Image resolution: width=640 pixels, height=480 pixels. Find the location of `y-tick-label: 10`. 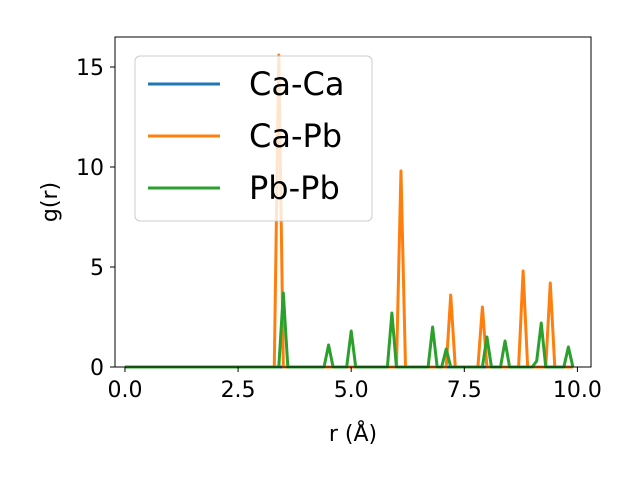

y-tick-label: 10 is located at coordinates (90, 168).